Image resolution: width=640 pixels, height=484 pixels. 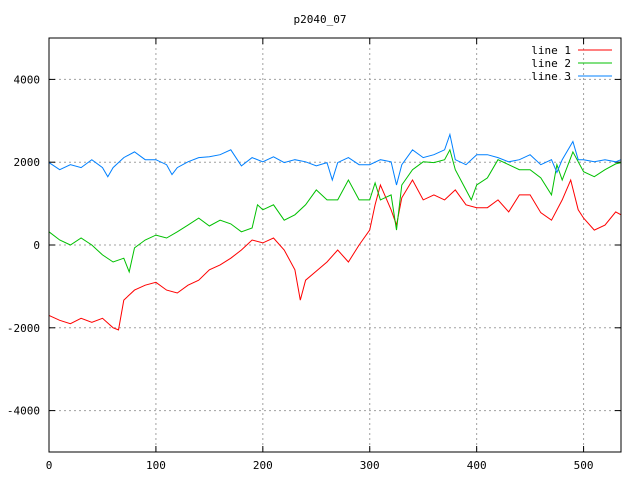 I want to click on x-tick-label: 400, so click(x=477, y=465).